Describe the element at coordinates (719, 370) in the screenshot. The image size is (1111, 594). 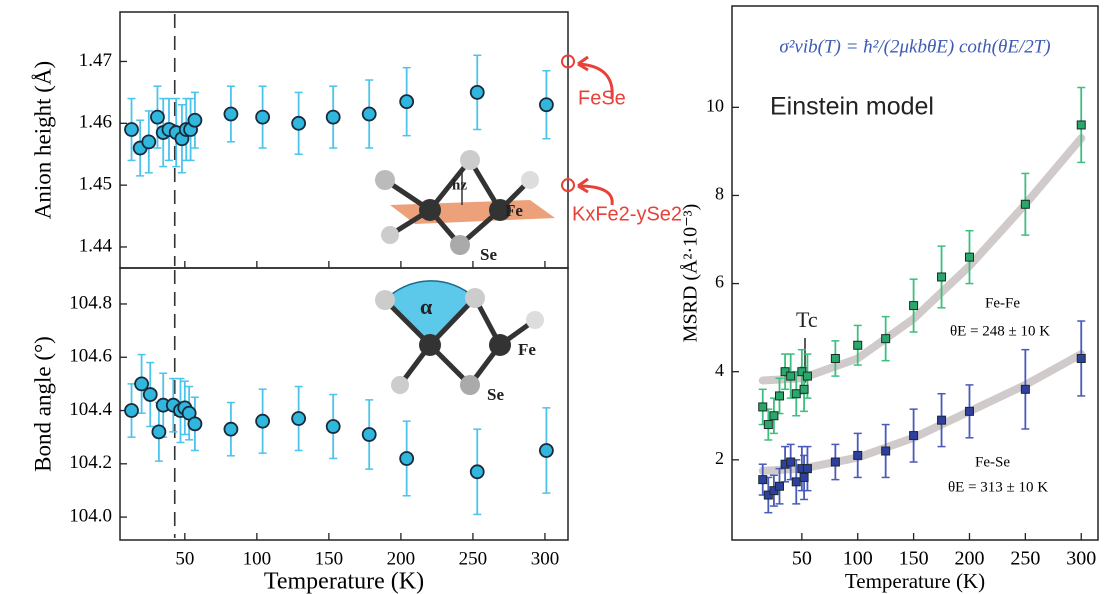
I see `y-tick-label: 4` at that location.